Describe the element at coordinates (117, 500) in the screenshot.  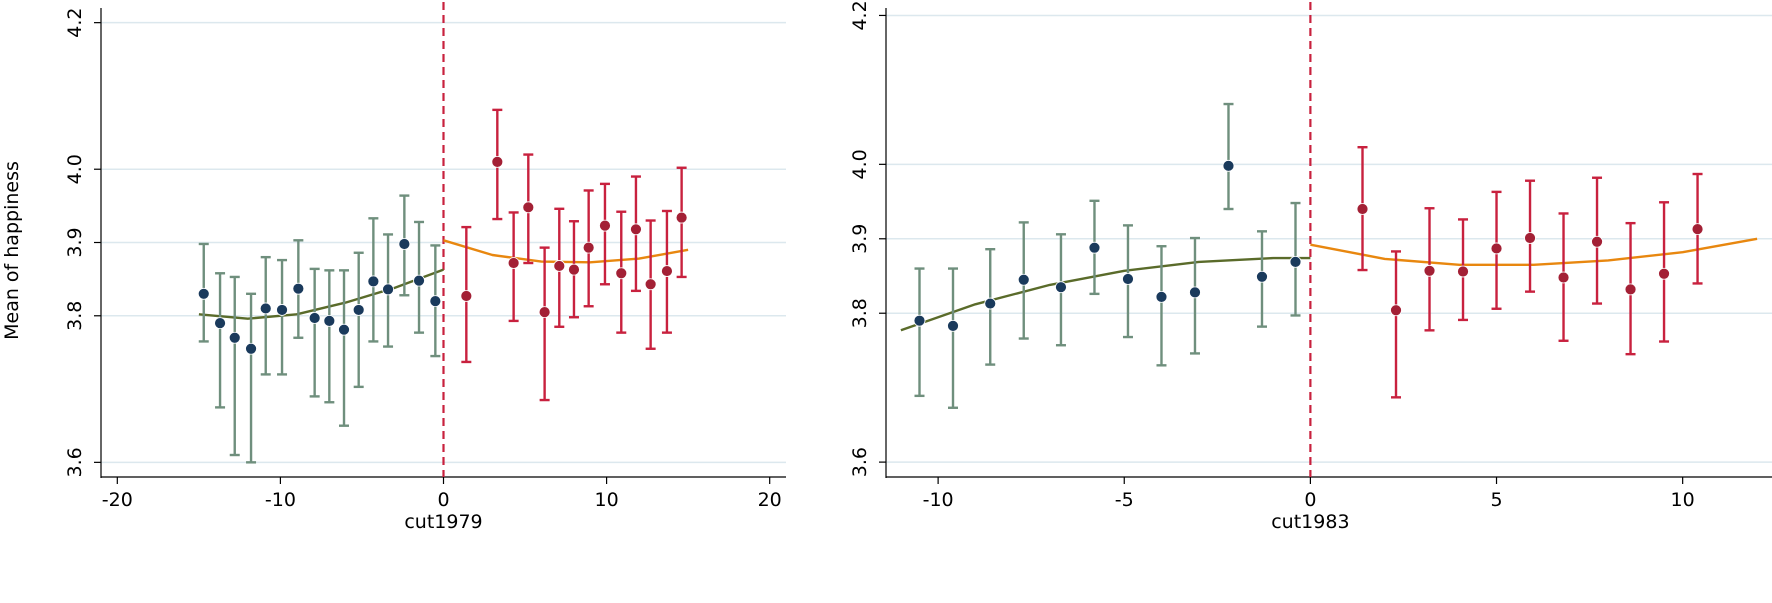
I see `x-tick-label-1: -20` at that location.